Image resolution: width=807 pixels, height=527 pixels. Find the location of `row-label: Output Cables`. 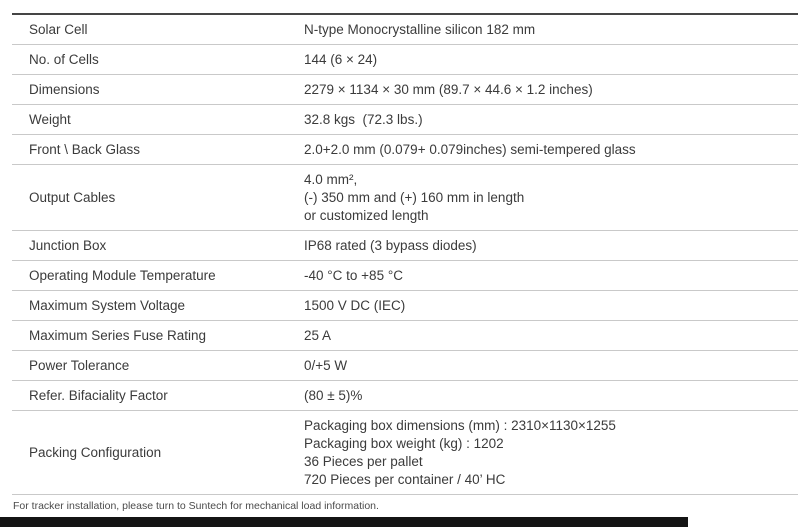

row-label: Output Cables is located at coordinates (72, 197).